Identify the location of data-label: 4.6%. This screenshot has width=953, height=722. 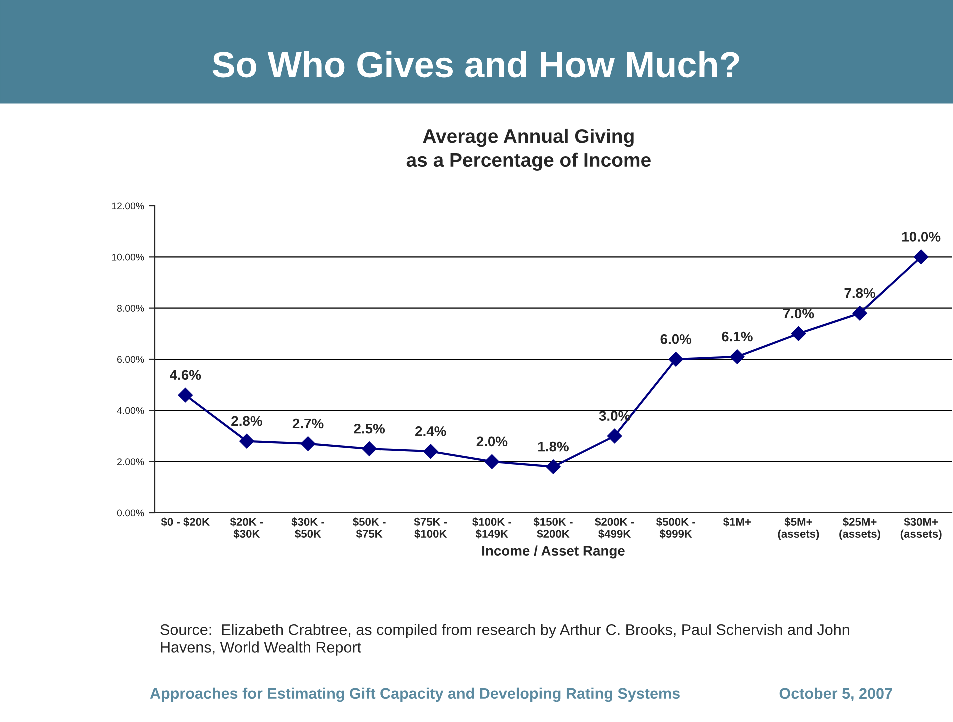
(186, 375).